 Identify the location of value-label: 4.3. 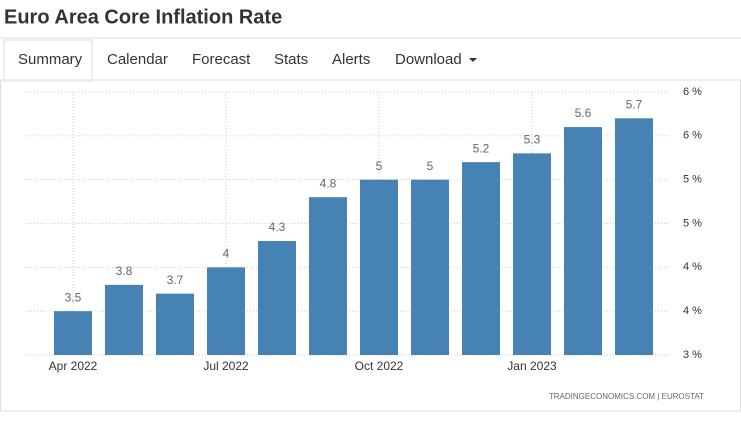
(277, 227).